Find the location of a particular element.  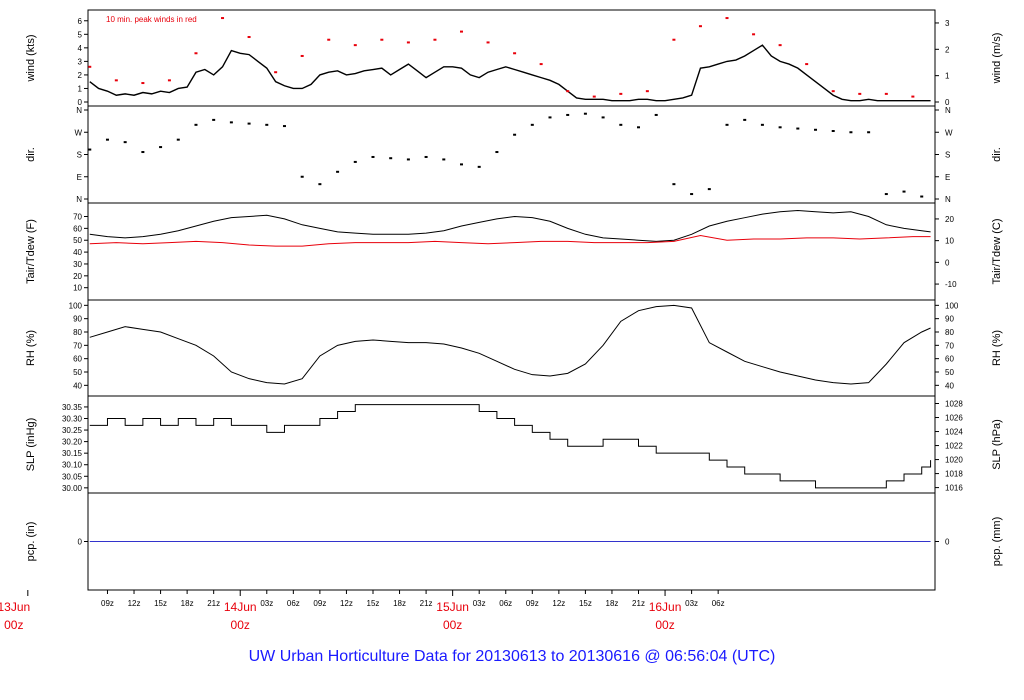

y-tick-label-left-wind: 1 is located at coordinates (80, 88).